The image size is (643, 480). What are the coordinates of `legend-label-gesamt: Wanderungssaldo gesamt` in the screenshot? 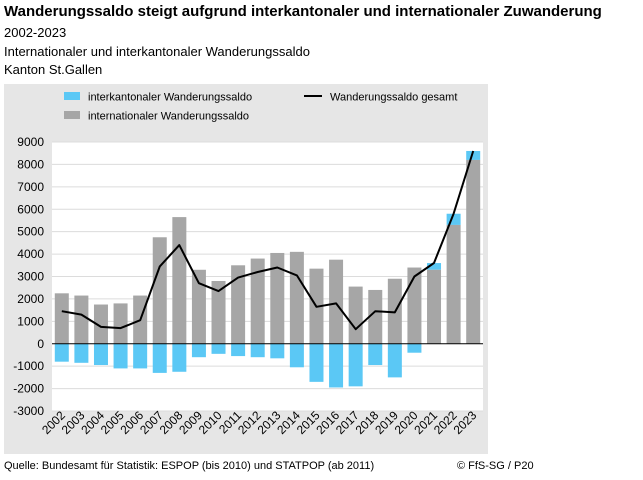 It's located at (393, 98).